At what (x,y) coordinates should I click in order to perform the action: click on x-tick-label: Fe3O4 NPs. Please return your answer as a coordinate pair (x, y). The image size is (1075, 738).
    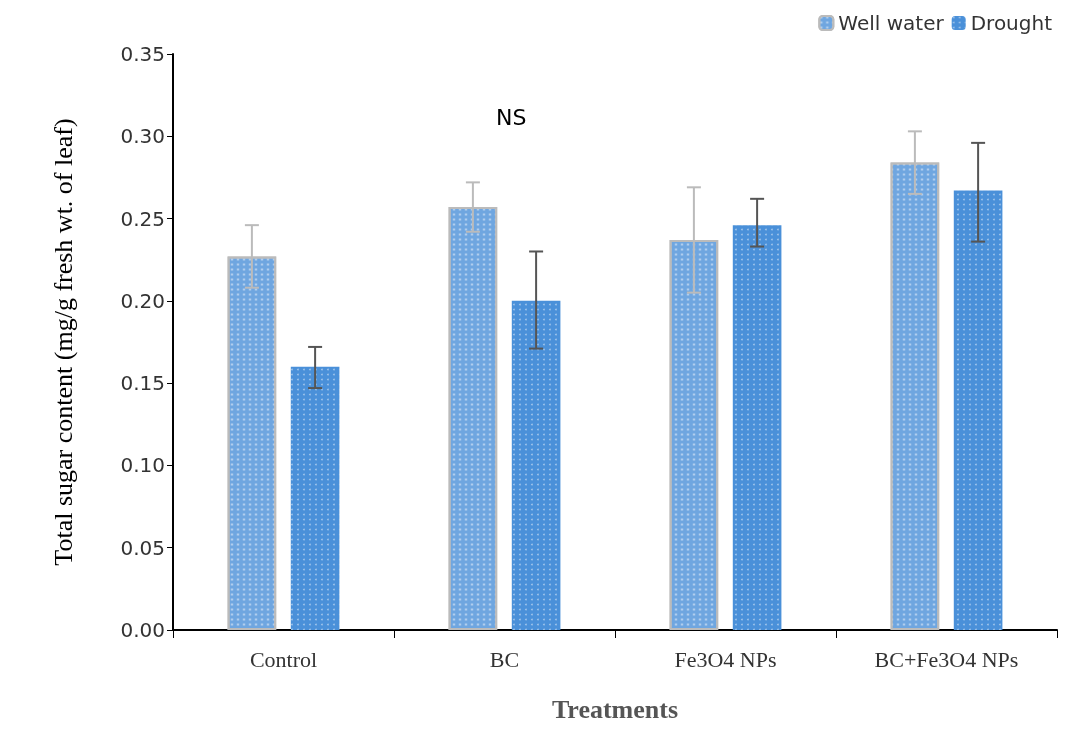
    Looking at the image, I should click on (725, 659).